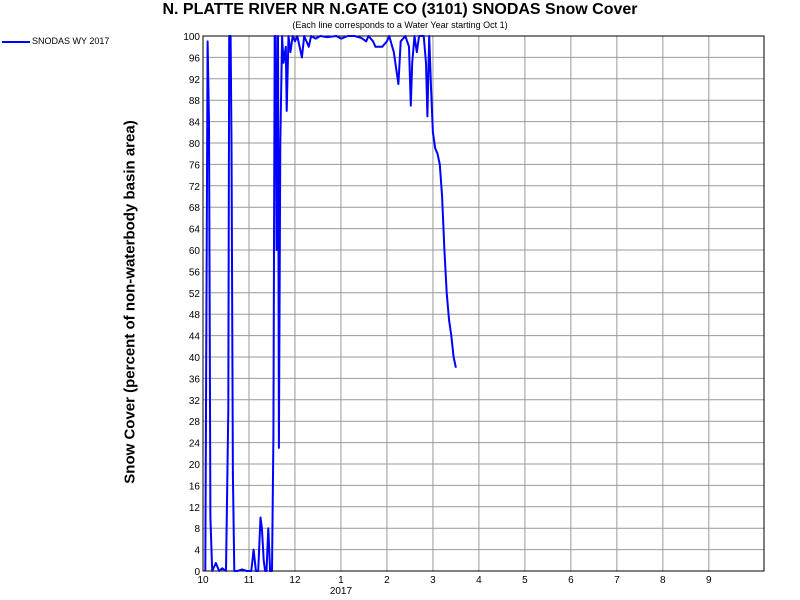 The width and height of the screenshot is (800, 600). Describe the element at coordinates (195, 272) in the screenshot. I see `y-tick-label: 56` at that location.